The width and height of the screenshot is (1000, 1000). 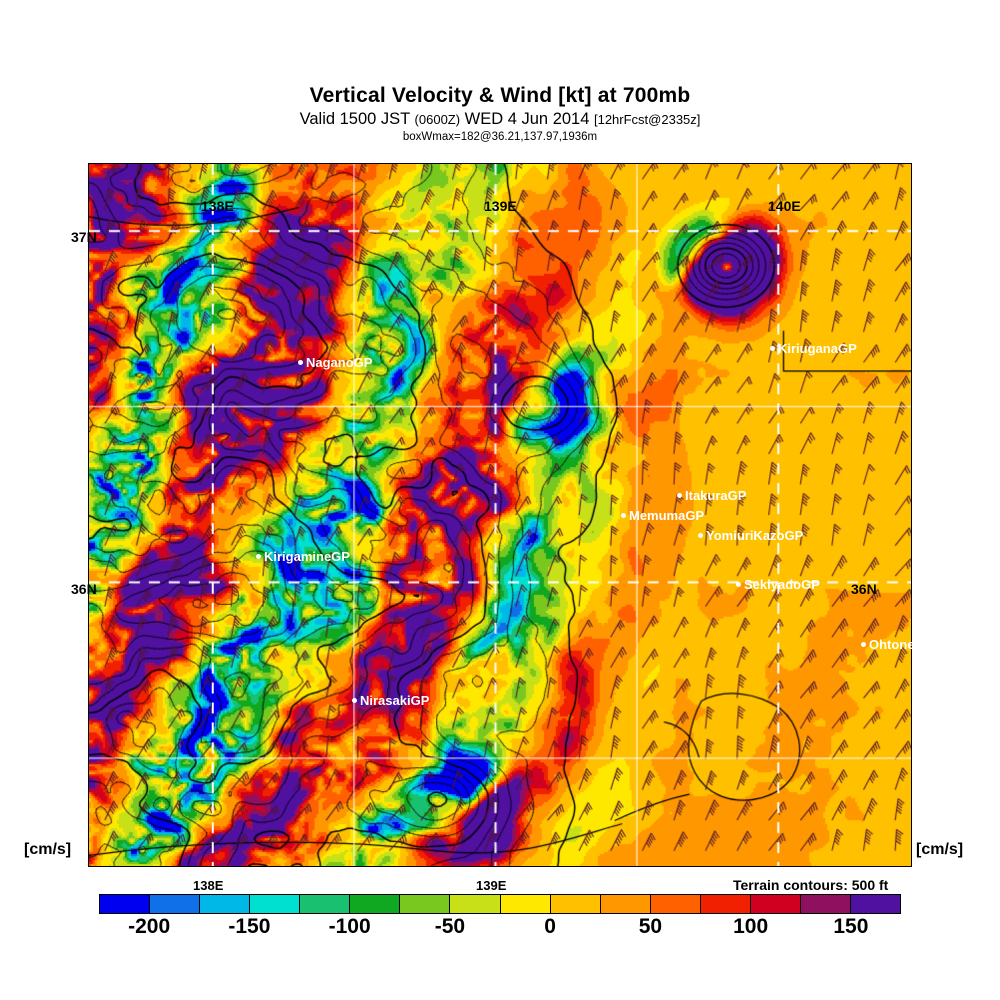 I want to click on station-label-text: FujiganeGP, so click(x=433, y=872).